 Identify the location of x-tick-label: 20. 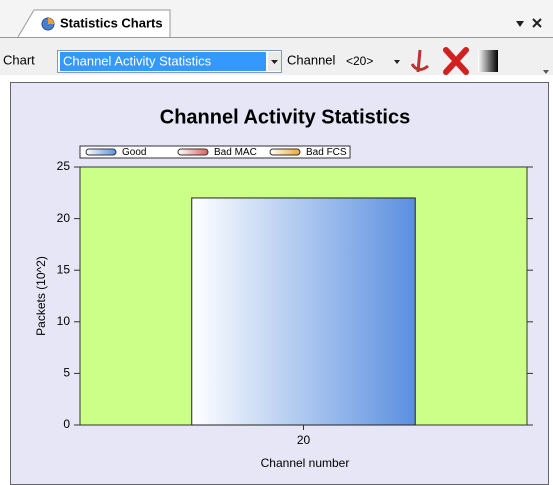
(304, 440).